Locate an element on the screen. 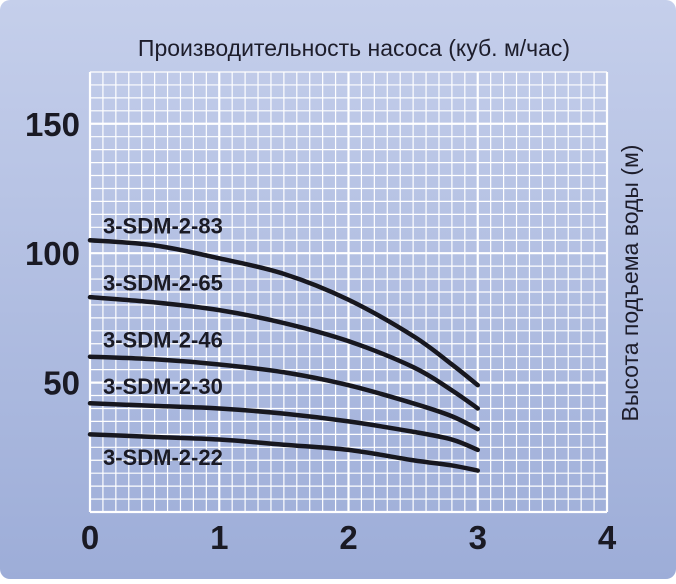 The height and width of the screenshot is (584, 676). x-tick-label: 1 is located at coordinates (219, 537).